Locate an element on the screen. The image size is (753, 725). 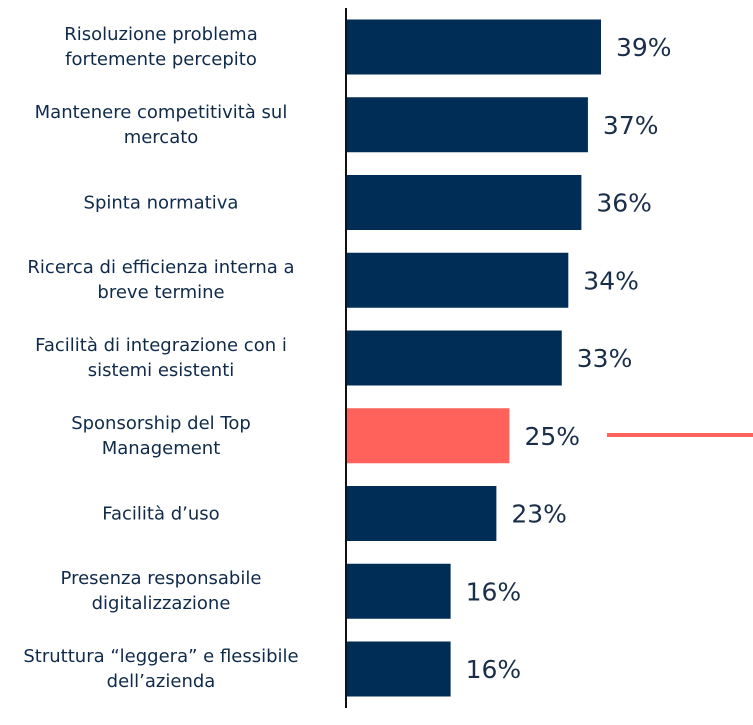
category-label: Facilità d’uso is located at coordinates (161, 513).